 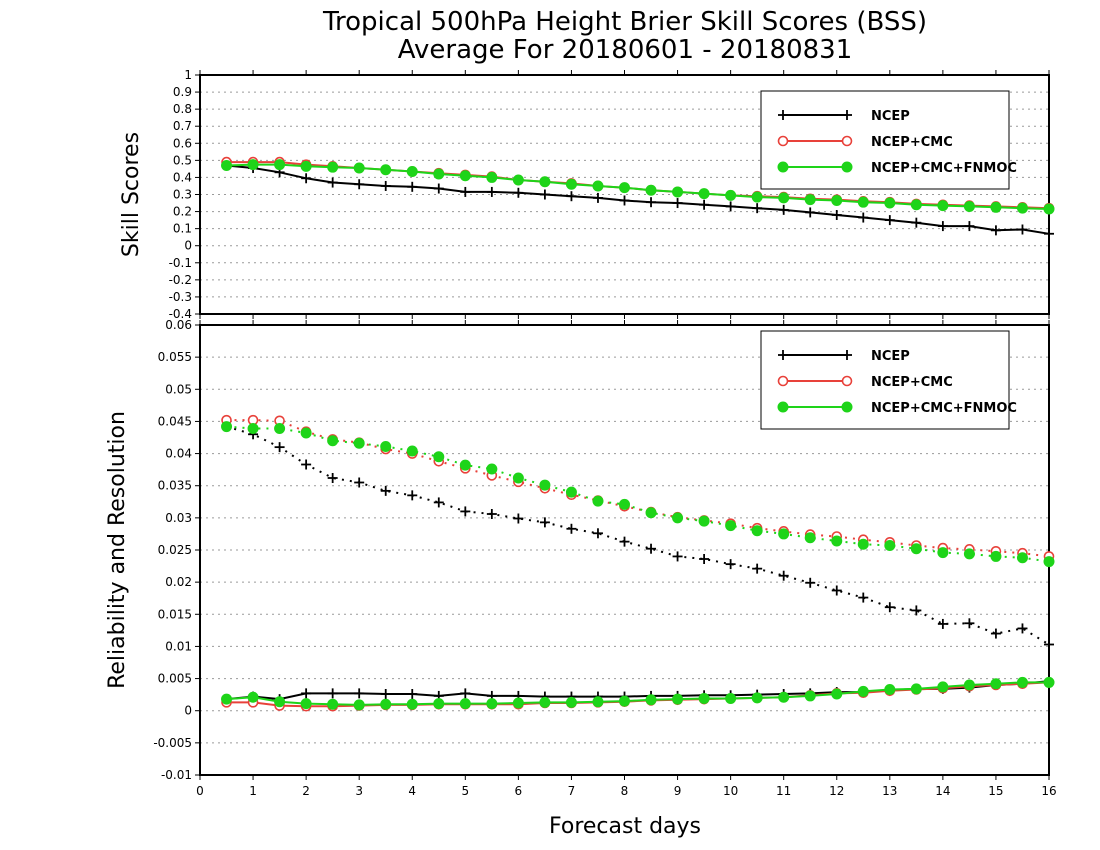 I want to click on y-tick-label: -0.1, so click(x=180, y=263).